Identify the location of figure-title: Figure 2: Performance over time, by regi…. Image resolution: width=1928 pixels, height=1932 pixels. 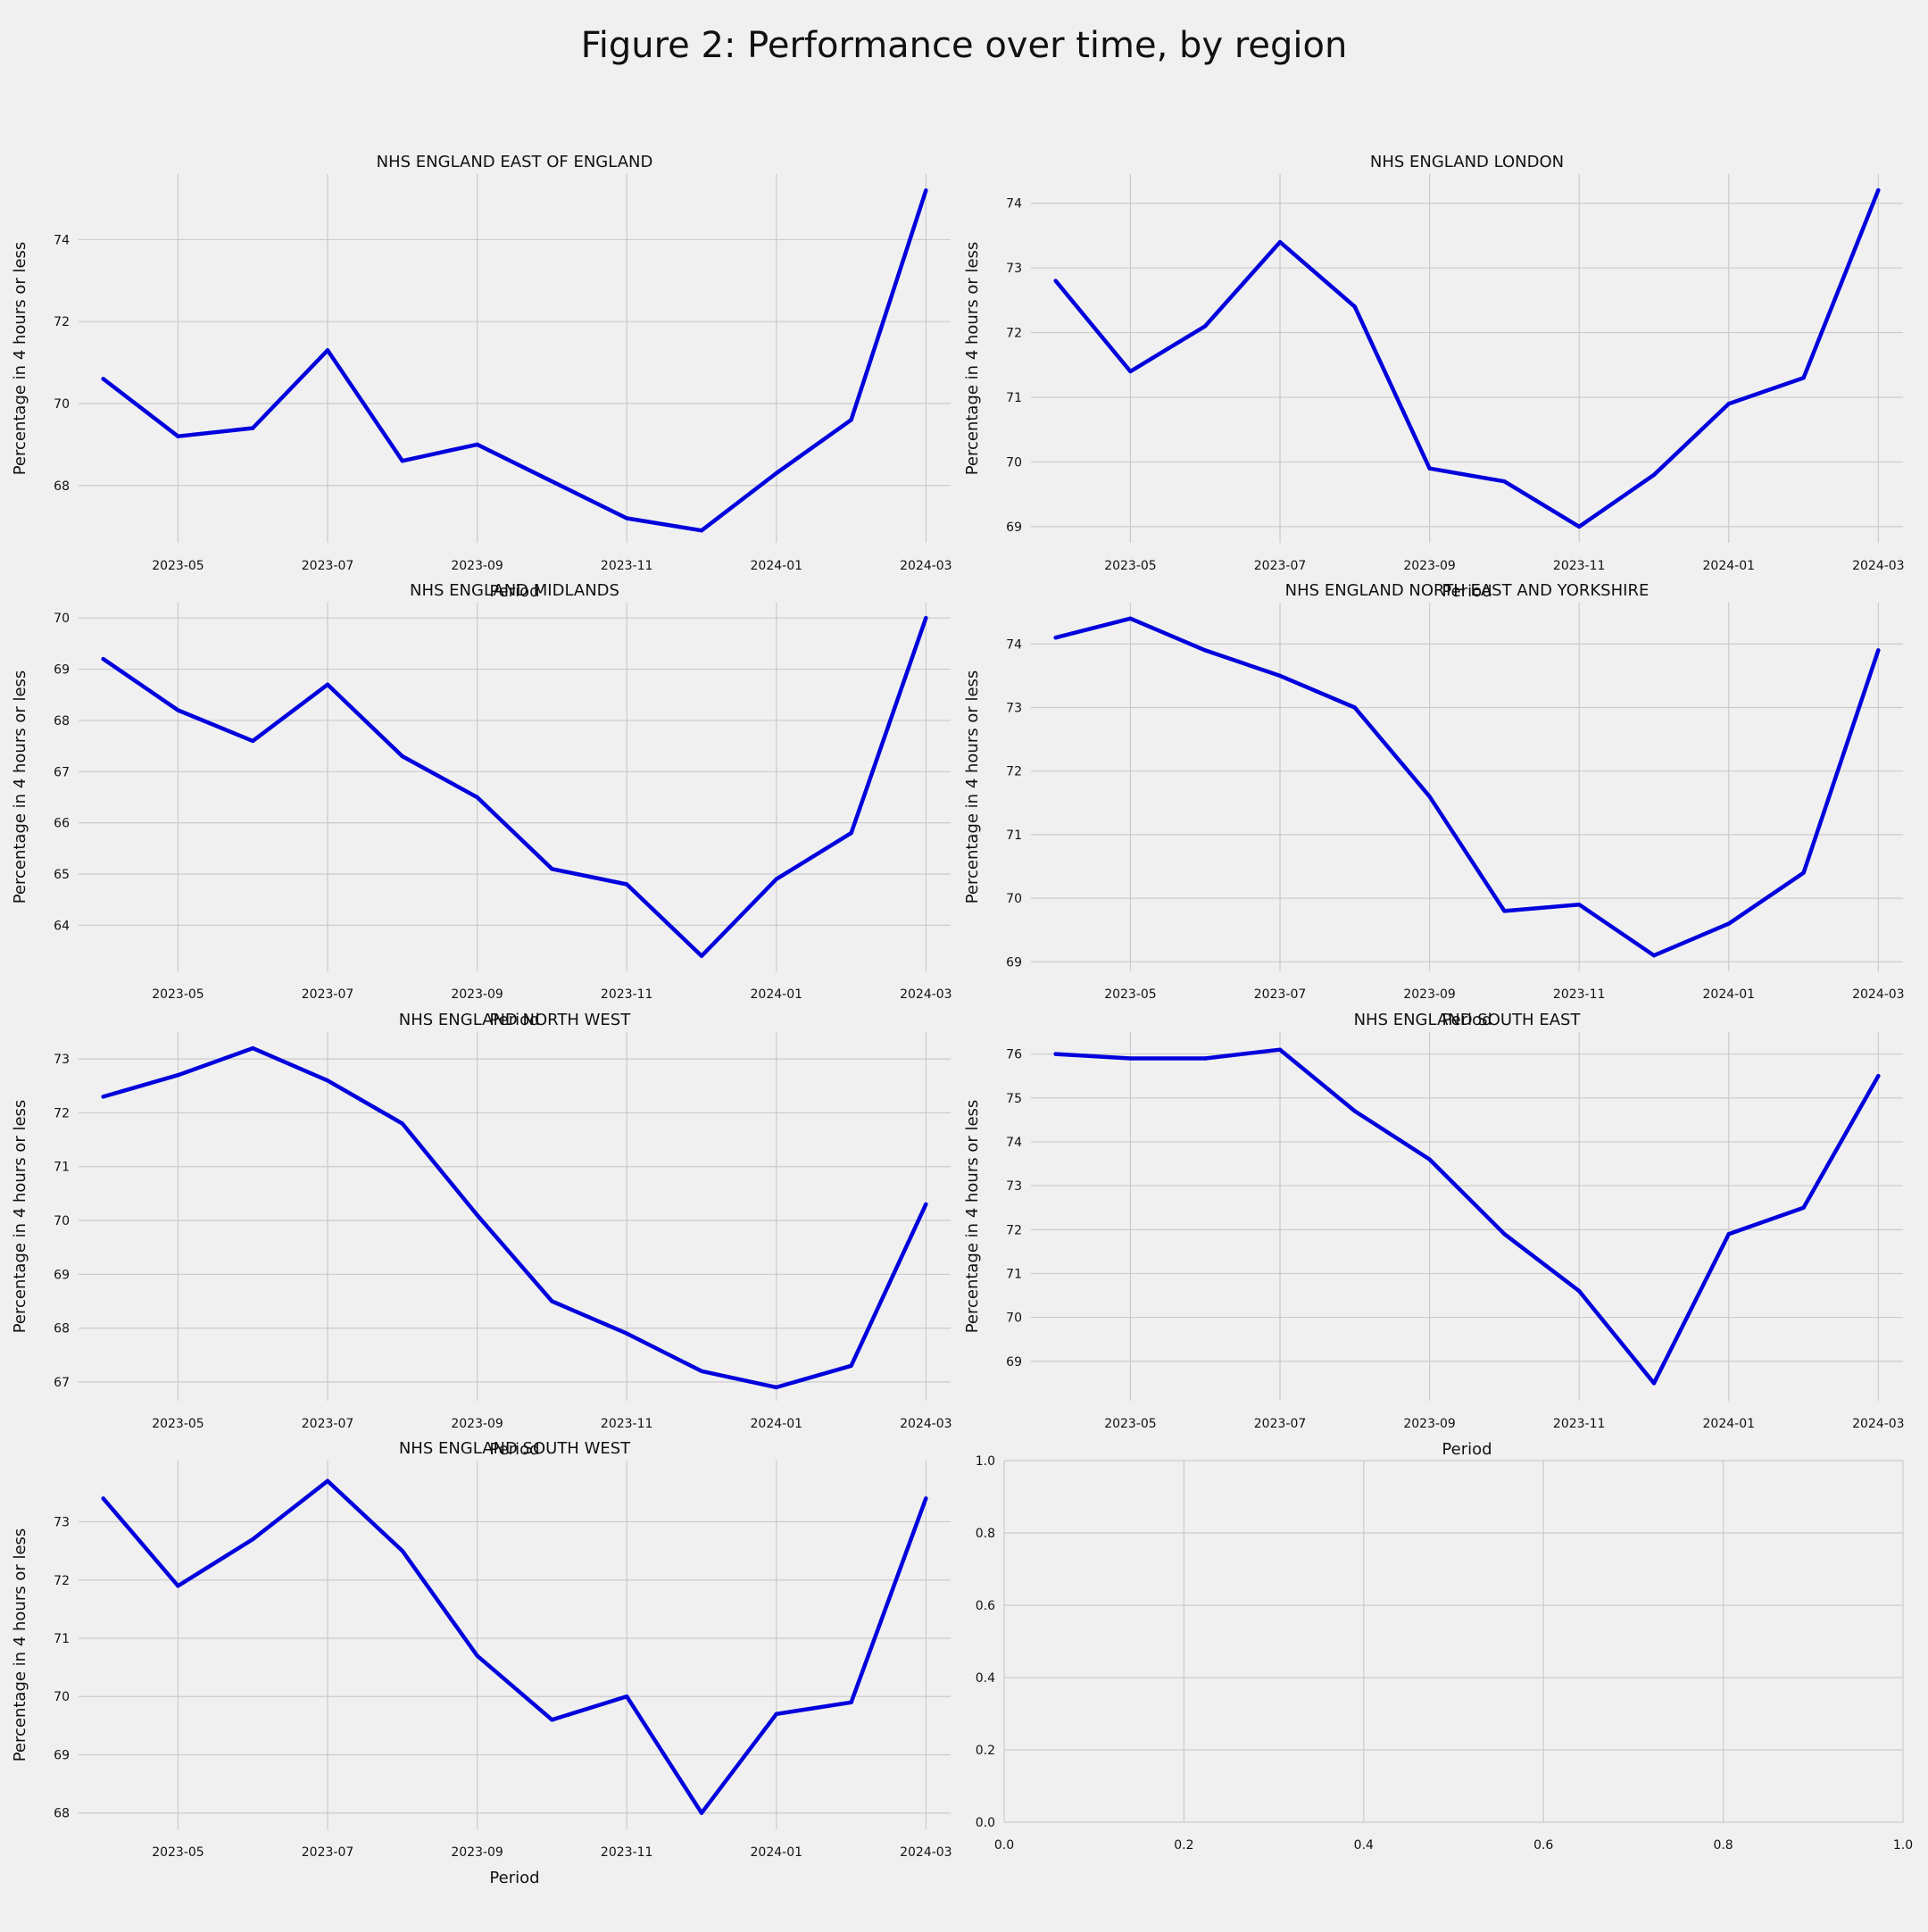
(964, 45).